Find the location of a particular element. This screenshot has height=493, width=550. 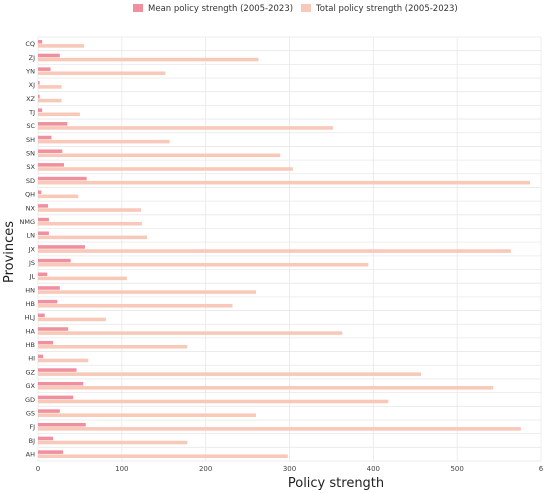

category-label: NMG is located at coordinates (27, 222).